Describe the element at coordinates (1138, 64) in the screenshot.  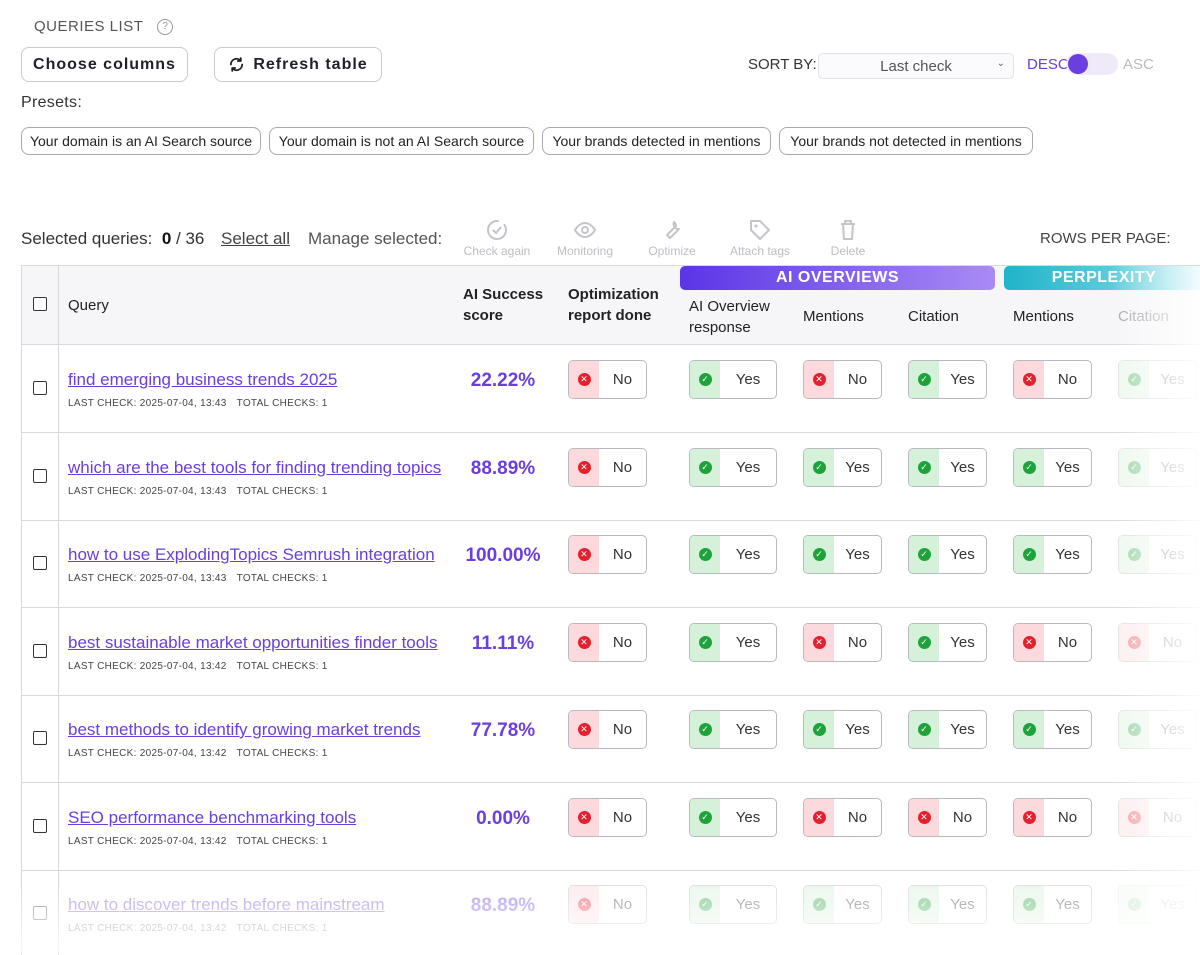
I see `sort-asc-label: ASC` at that location.